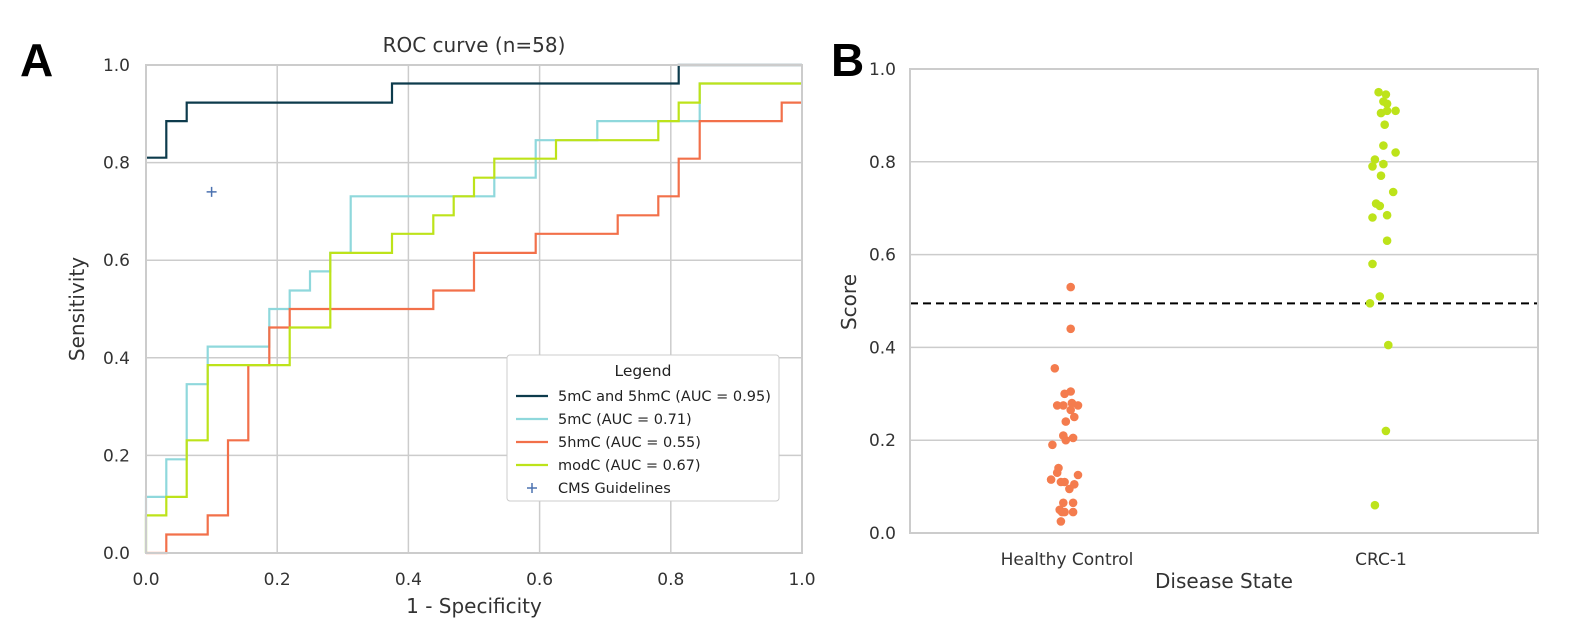 The height and width of the screenshot is (631, 1570). Describe the element at coordinates (277, 580) in the screenshot. I see `roc-x-tick-label: 0.2` at that location.